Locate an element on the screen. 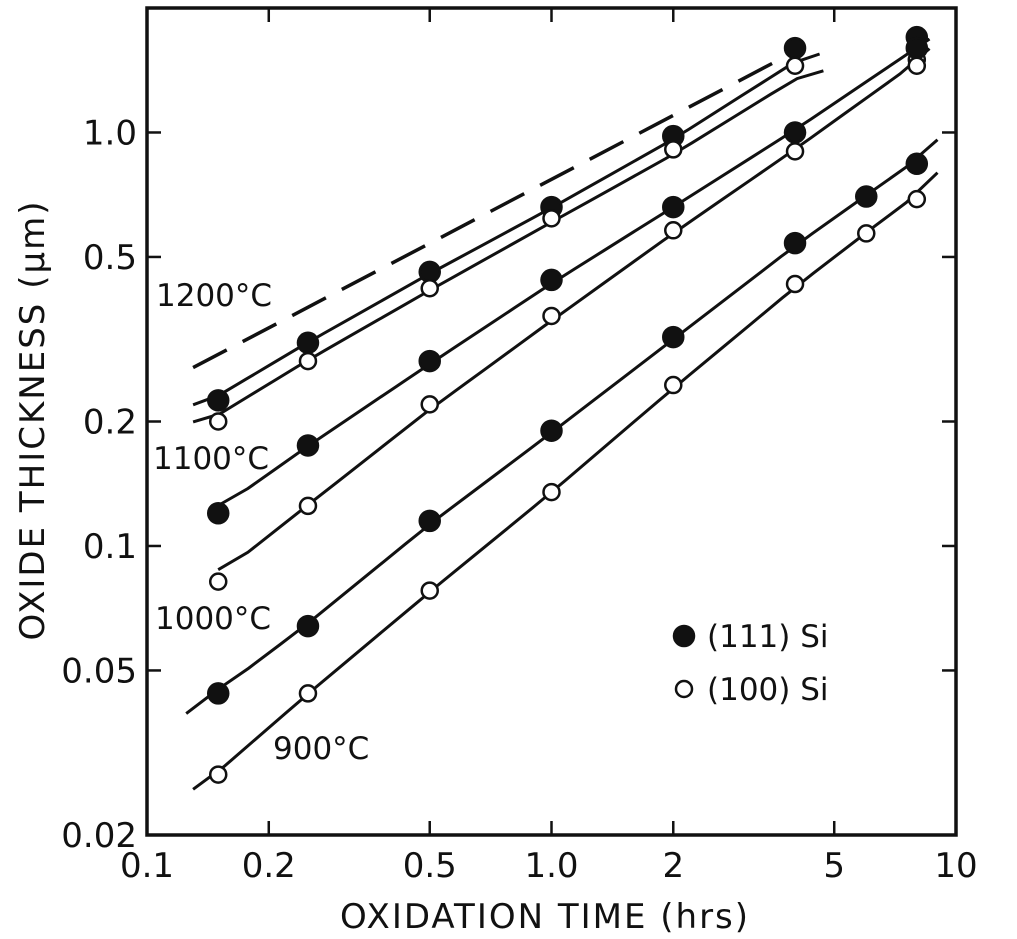 This screenshot has height=939, width=1017. y-axis-title: OXIDE THICKNESS (μm) is located at coordinates (33, 420).